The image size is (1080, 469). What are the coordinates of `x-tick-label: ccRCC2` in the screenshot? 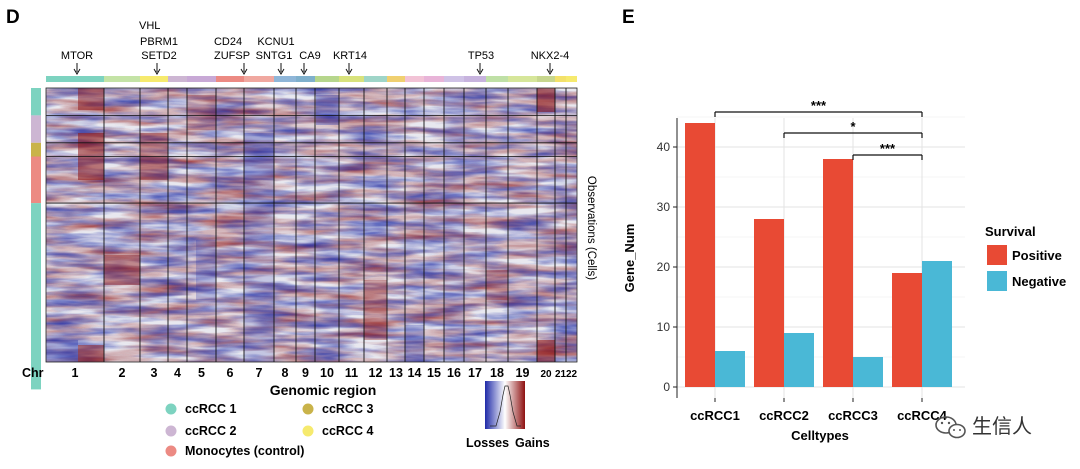 It's located at (784, 415).